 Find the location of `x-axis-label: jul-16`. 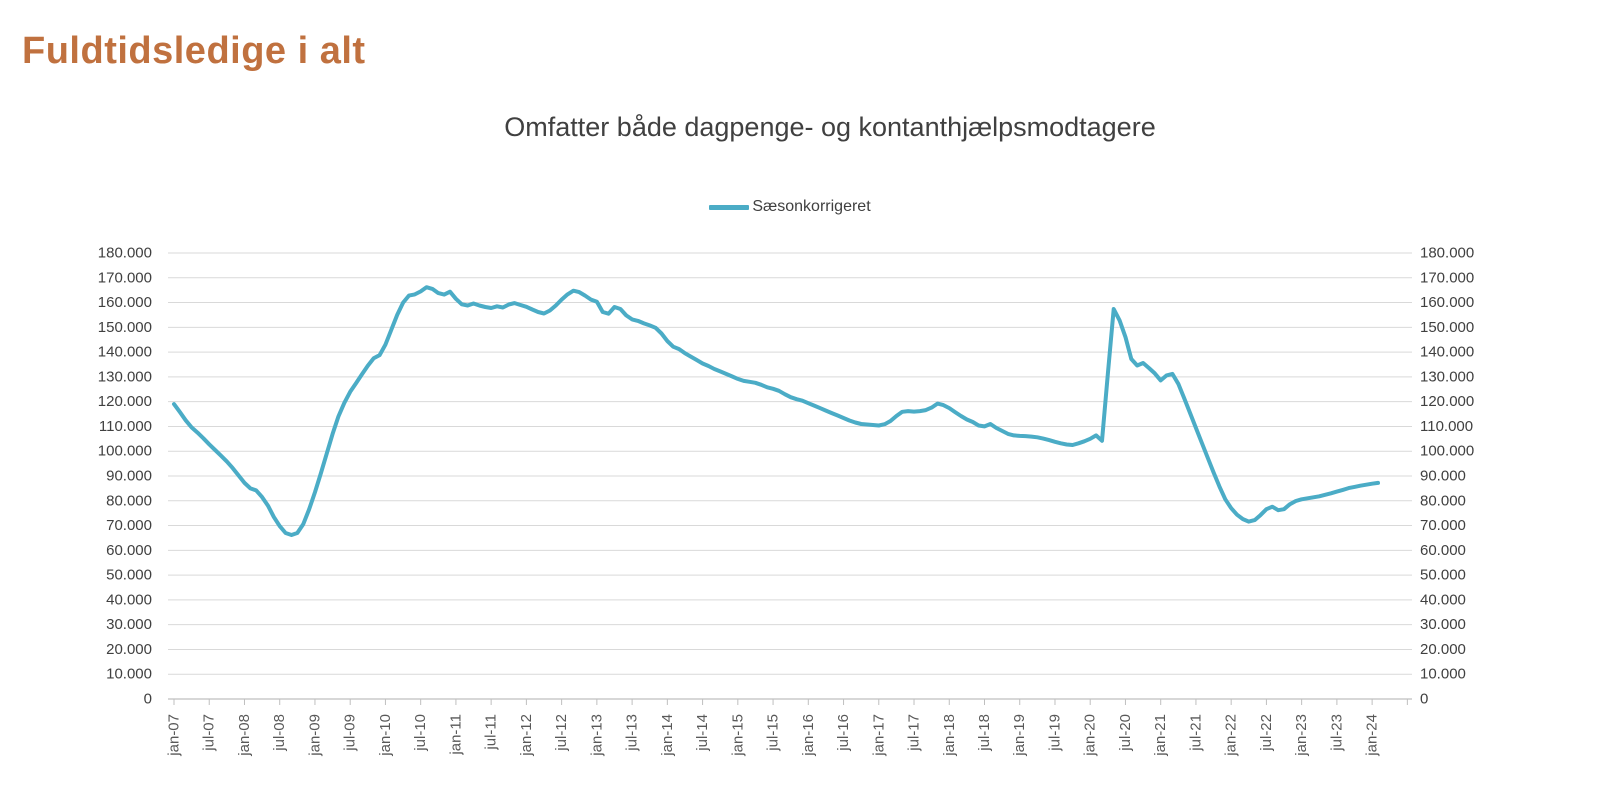

x-axis-label: jul-16 is located at coordinates (843, 733).